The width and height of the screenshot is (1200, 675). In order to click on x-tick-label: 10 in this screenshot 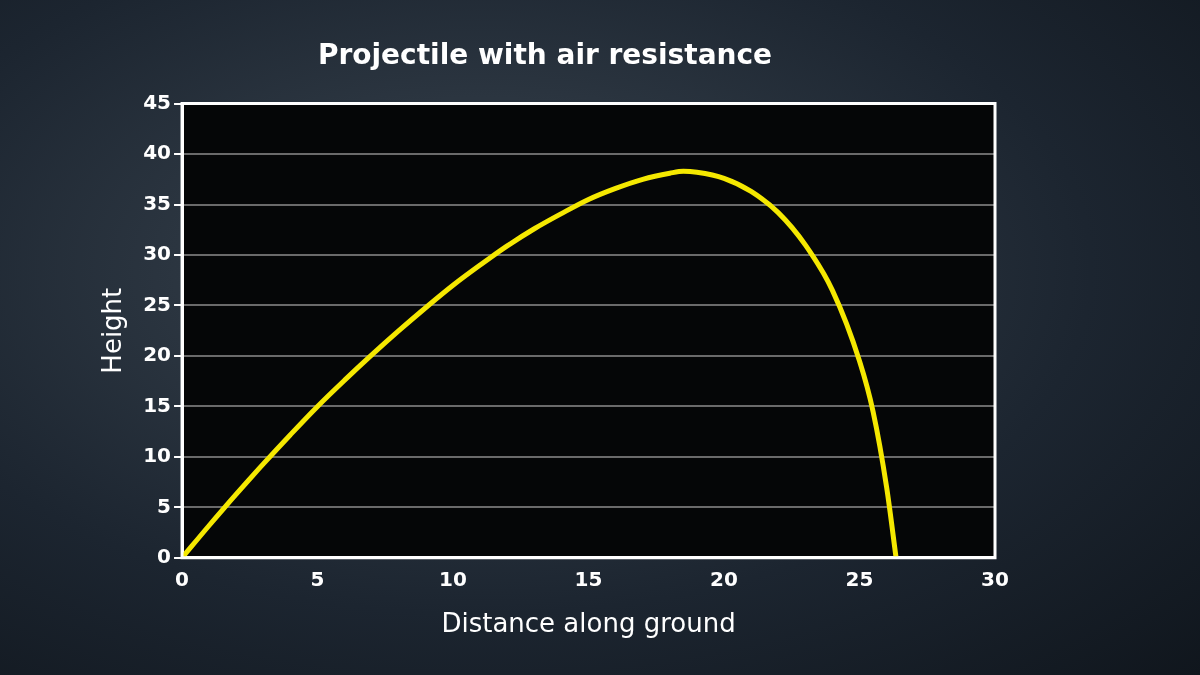, I will do `click(453, 579)`.